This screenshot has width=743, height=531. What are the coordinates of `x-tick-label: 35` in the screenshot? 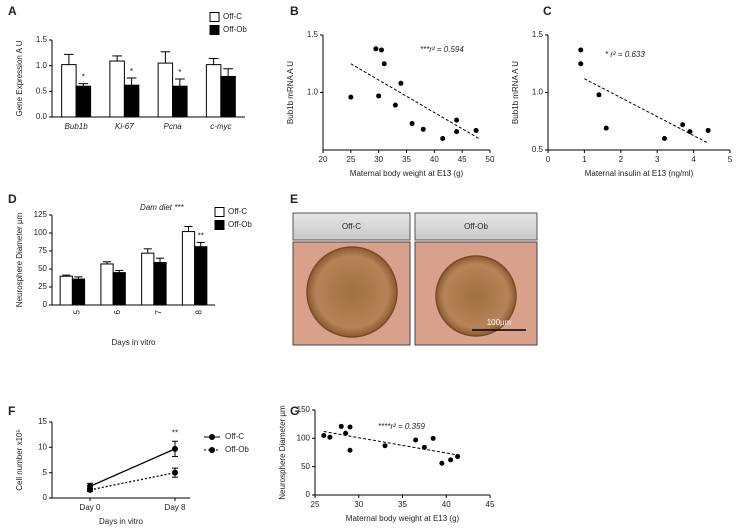 It's located at (402, 504).